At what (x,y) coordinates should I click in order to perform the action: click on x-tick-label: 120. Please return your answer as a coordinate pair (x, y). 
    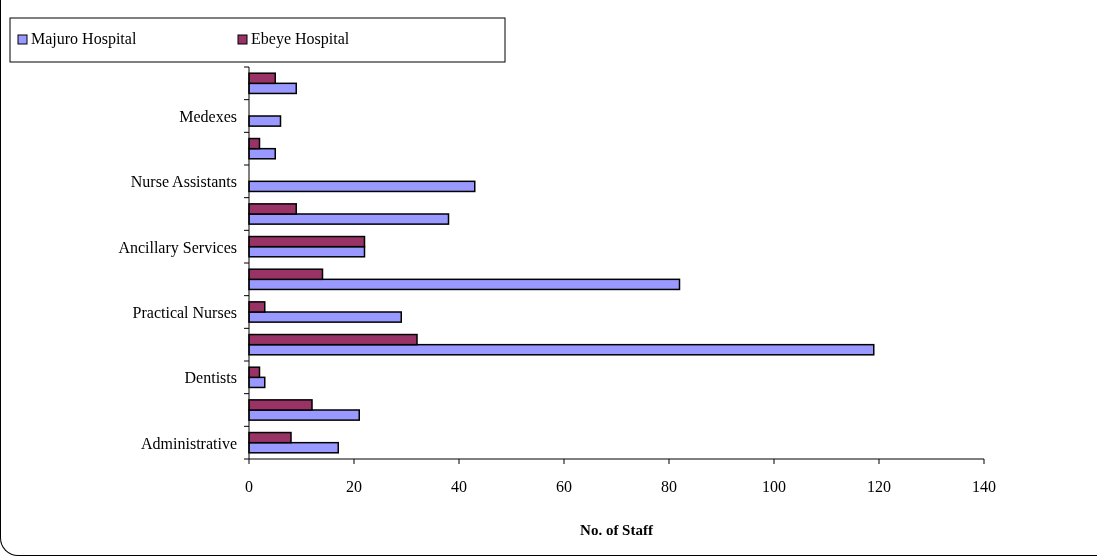
    Looking at the image, I should click on (879, 486).